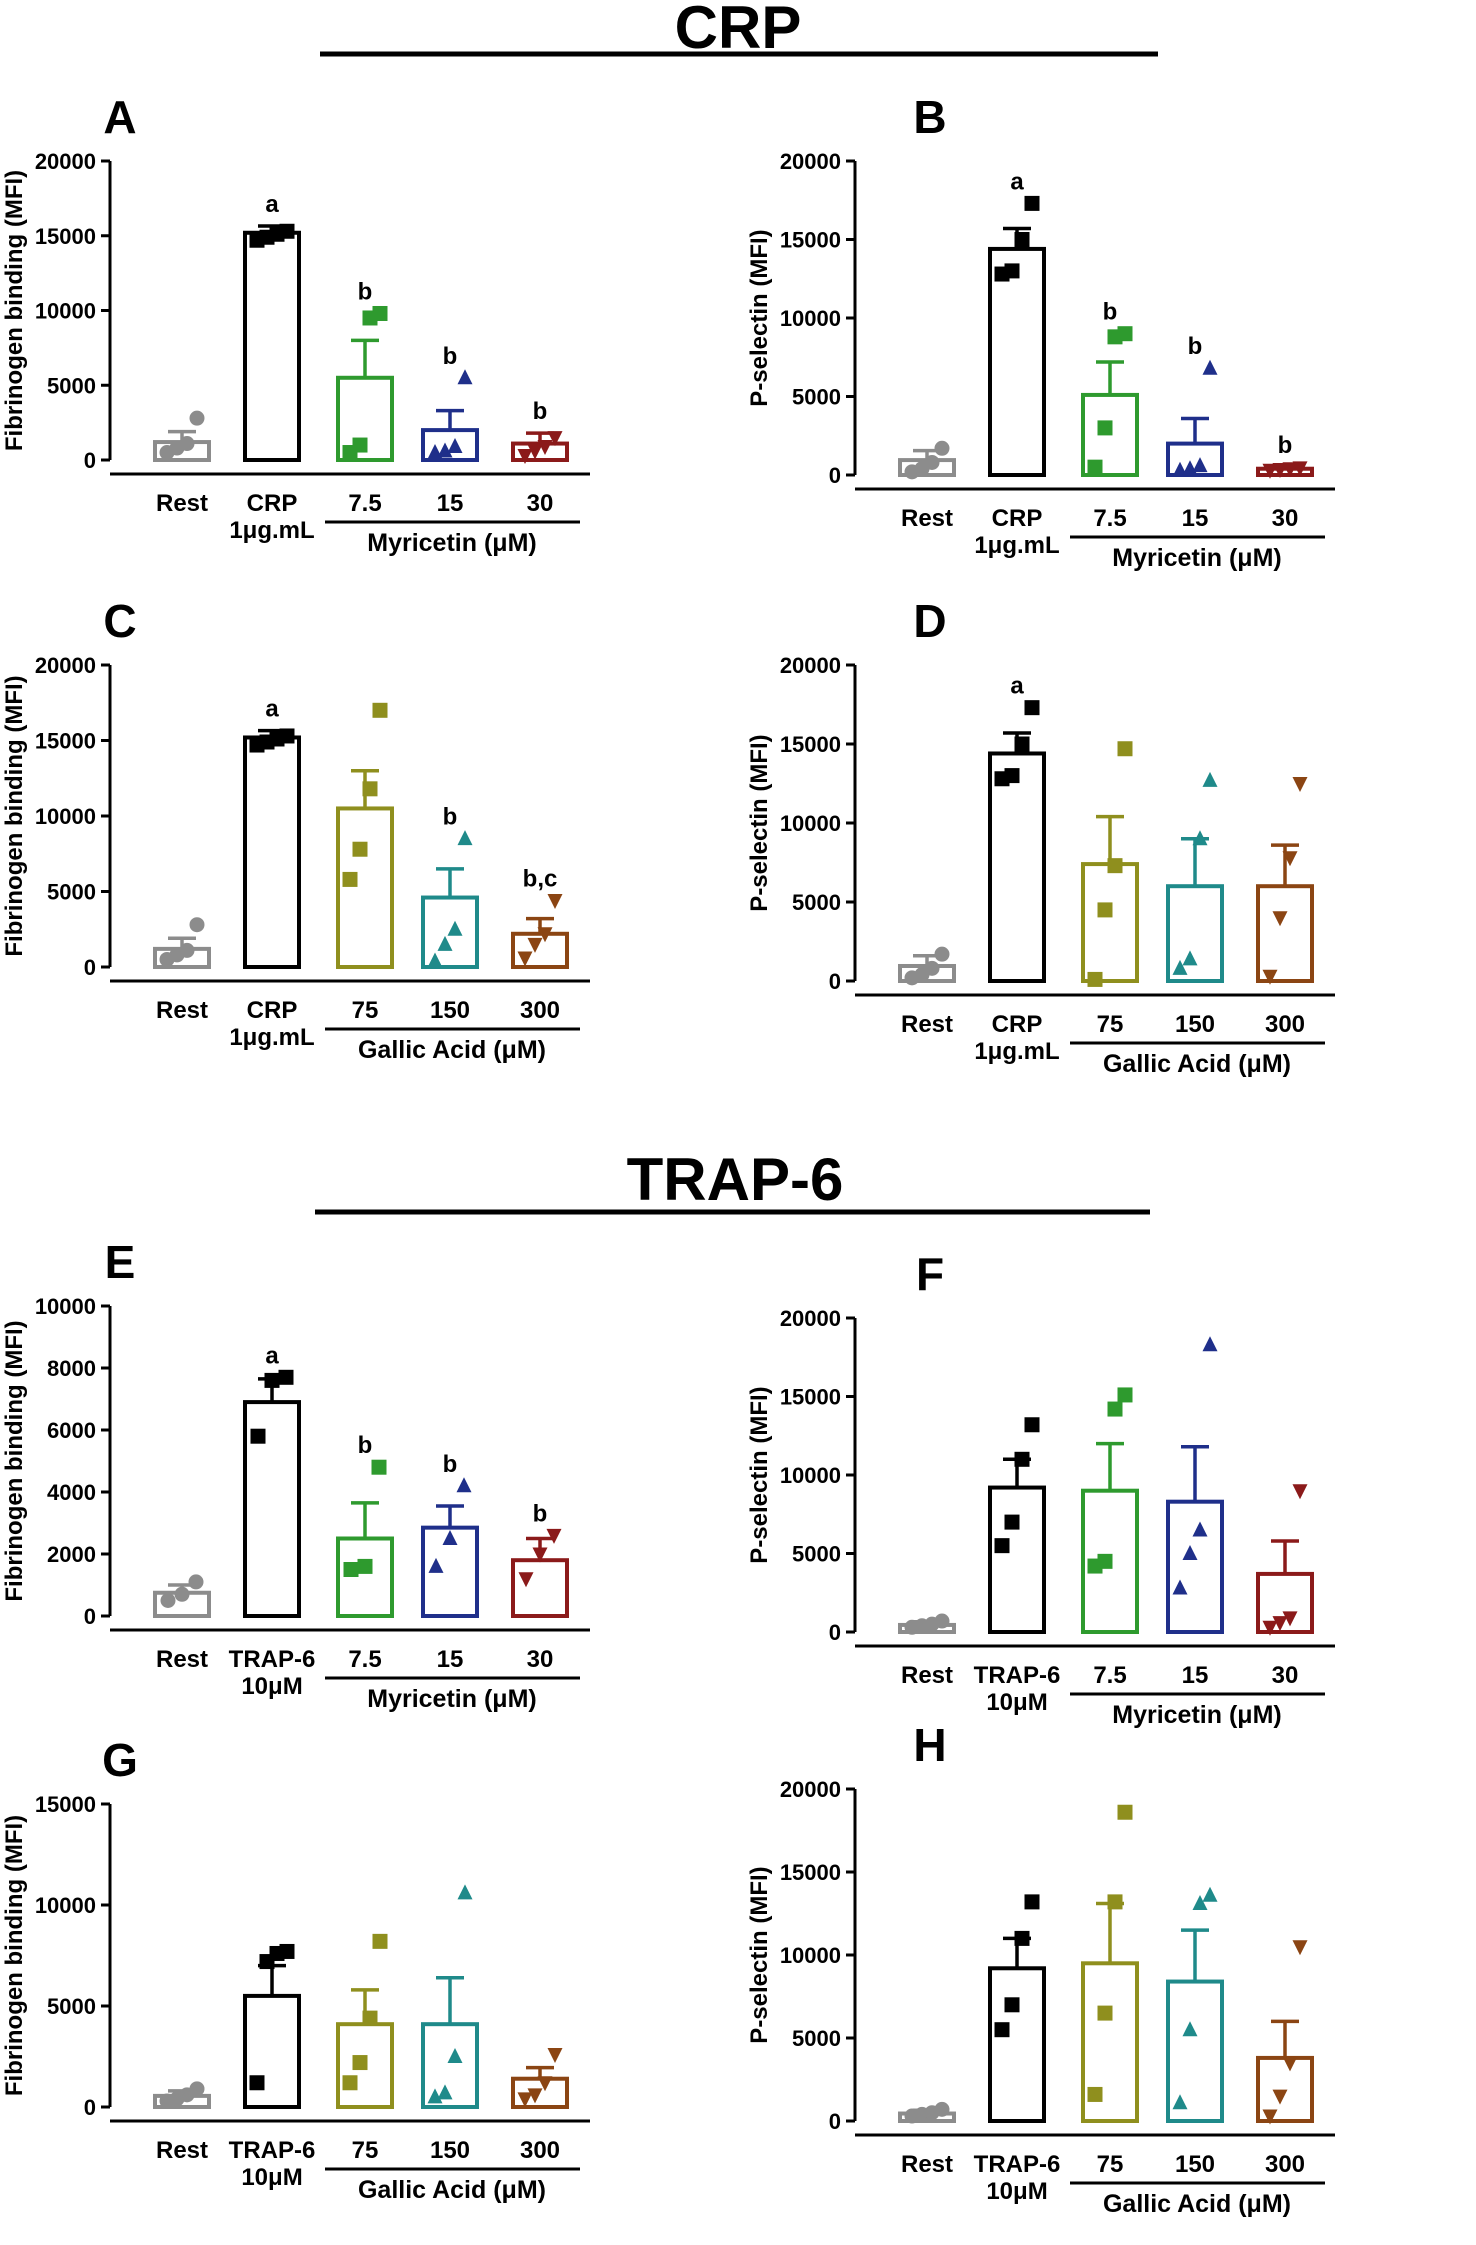  What do you see at coordinates (71, 1430) in the screenshot?
I see `y-tick-label: 6000` at bounding box center [71, 1430].